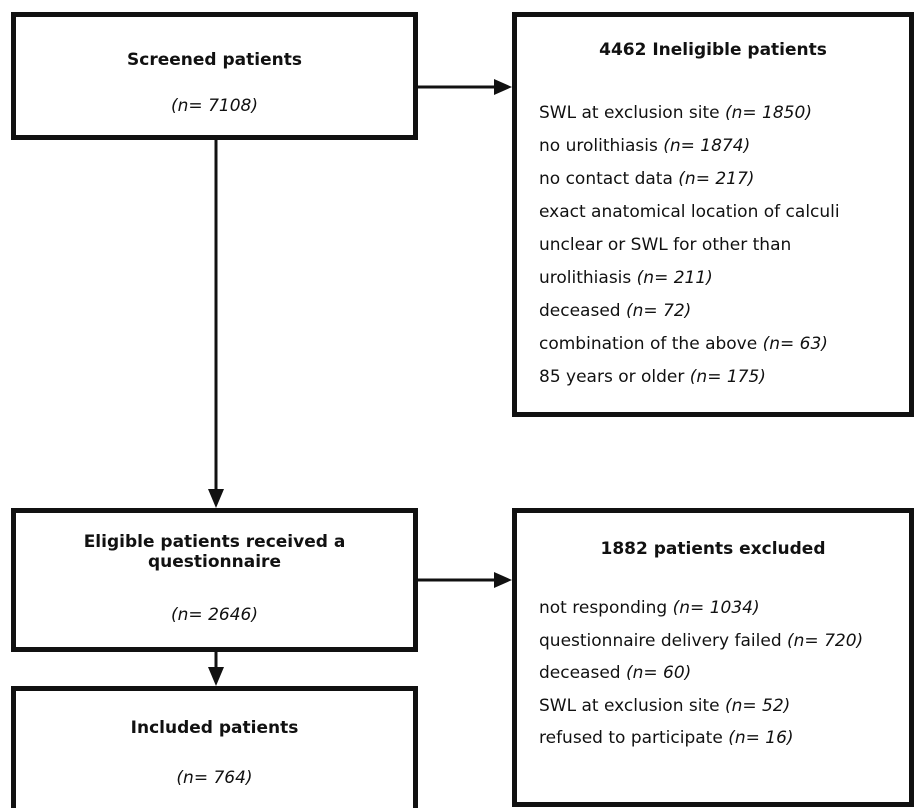 The image size is (915, 808). What do you see at coordinates (713, 50) in the screenshot?
I see `ineligible-title: 4462 Ineligible patients` at bounding box center [713, 50].